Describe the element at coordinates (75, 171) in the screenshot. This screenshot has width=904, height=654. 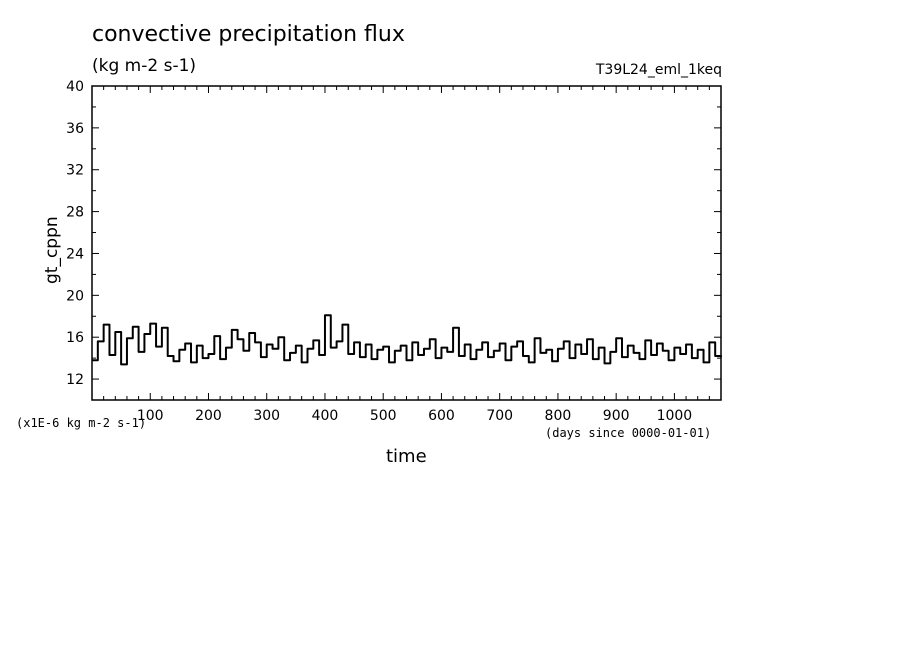
I see `y-tick-label: 32` at that location.